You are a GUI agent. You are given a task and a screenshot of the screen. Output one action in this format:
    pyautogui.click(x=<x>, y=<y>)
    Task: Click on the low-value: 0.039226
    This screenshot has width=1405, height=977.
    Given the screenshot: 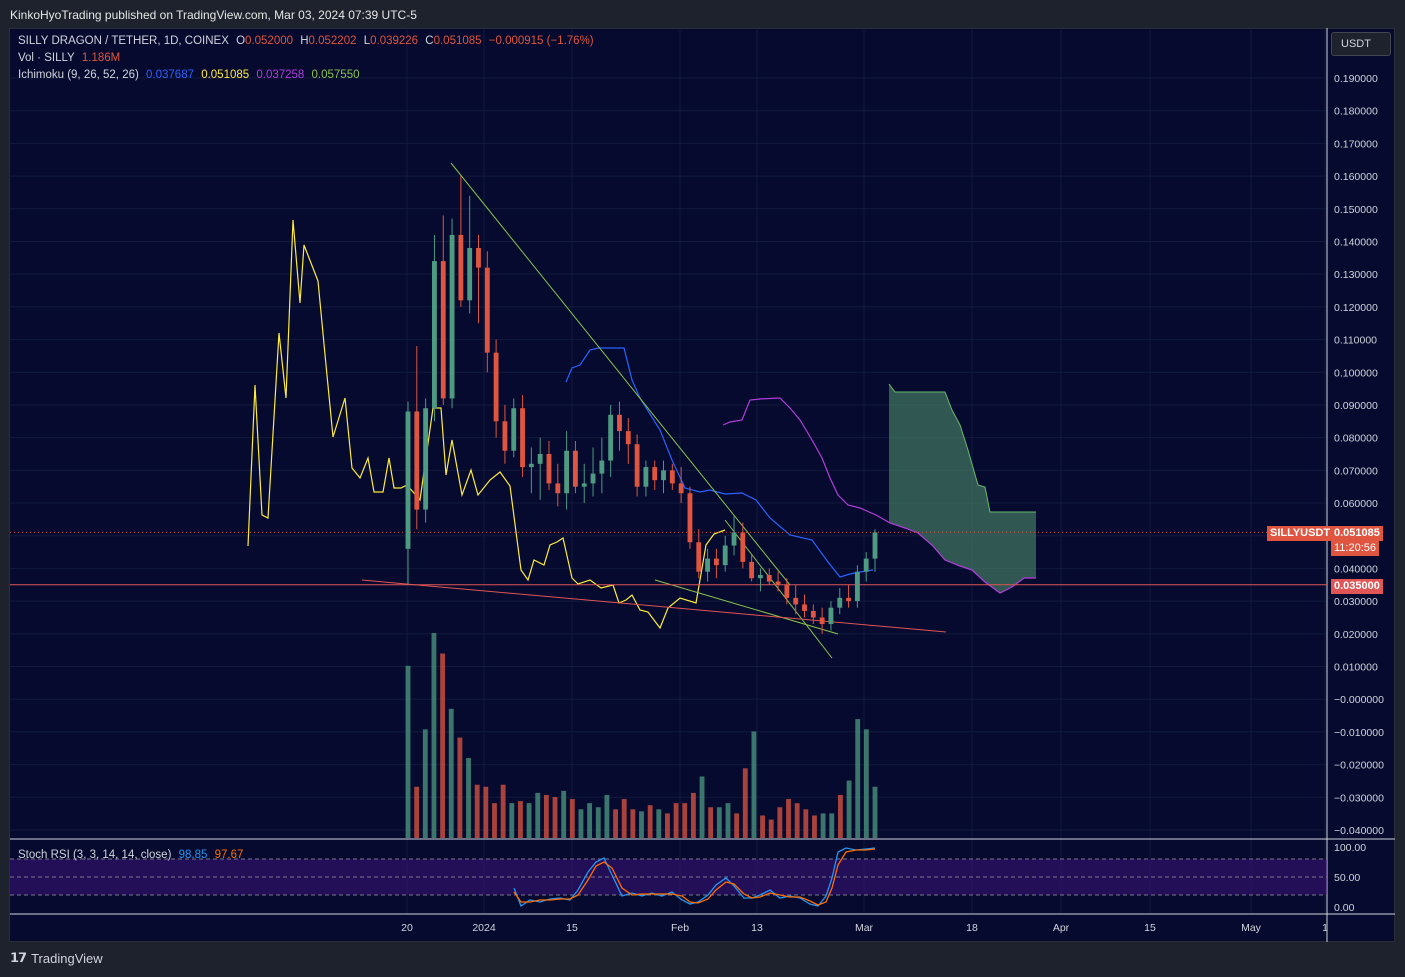 What is the action you would take?
    pyautogui.click(x=394, y=41)
    